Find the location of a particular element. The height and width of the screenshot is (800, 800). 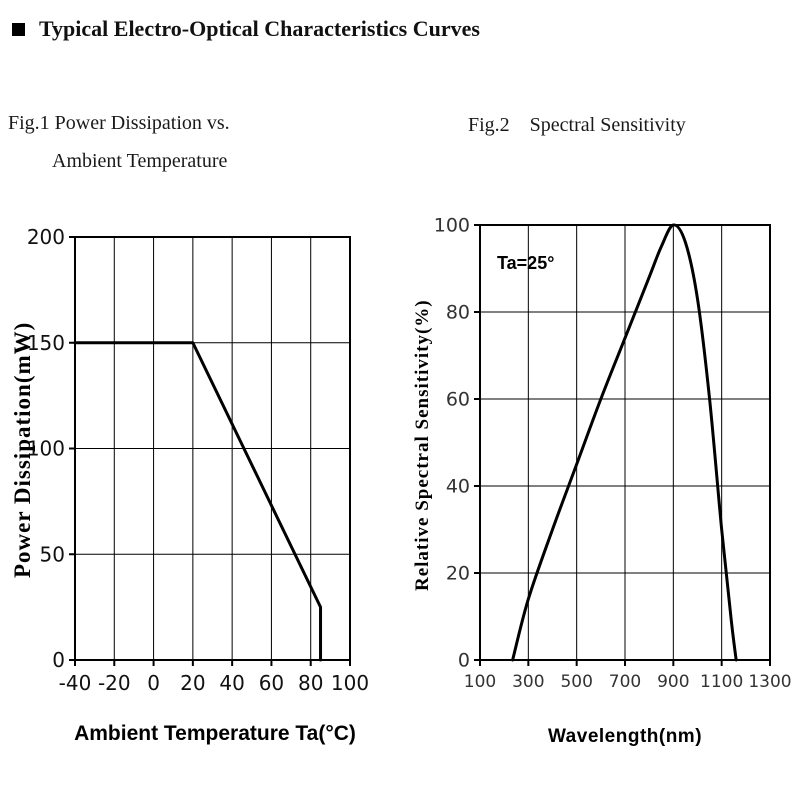

x-tick-label: -20 is located at coordinates (114, 683).